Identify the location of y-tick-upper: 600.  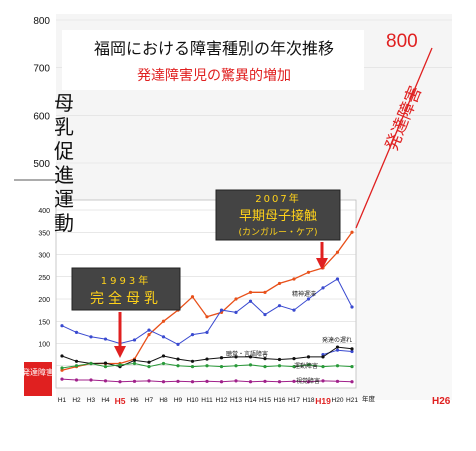
(41, 116).